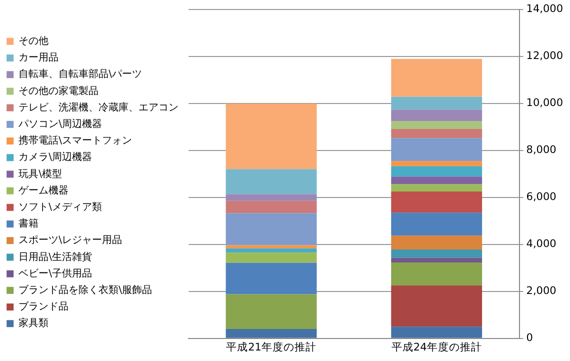  Describe the element at coordinates (545, 56) in the screenshot. I see `y-tick-label: 12,000` at that location.